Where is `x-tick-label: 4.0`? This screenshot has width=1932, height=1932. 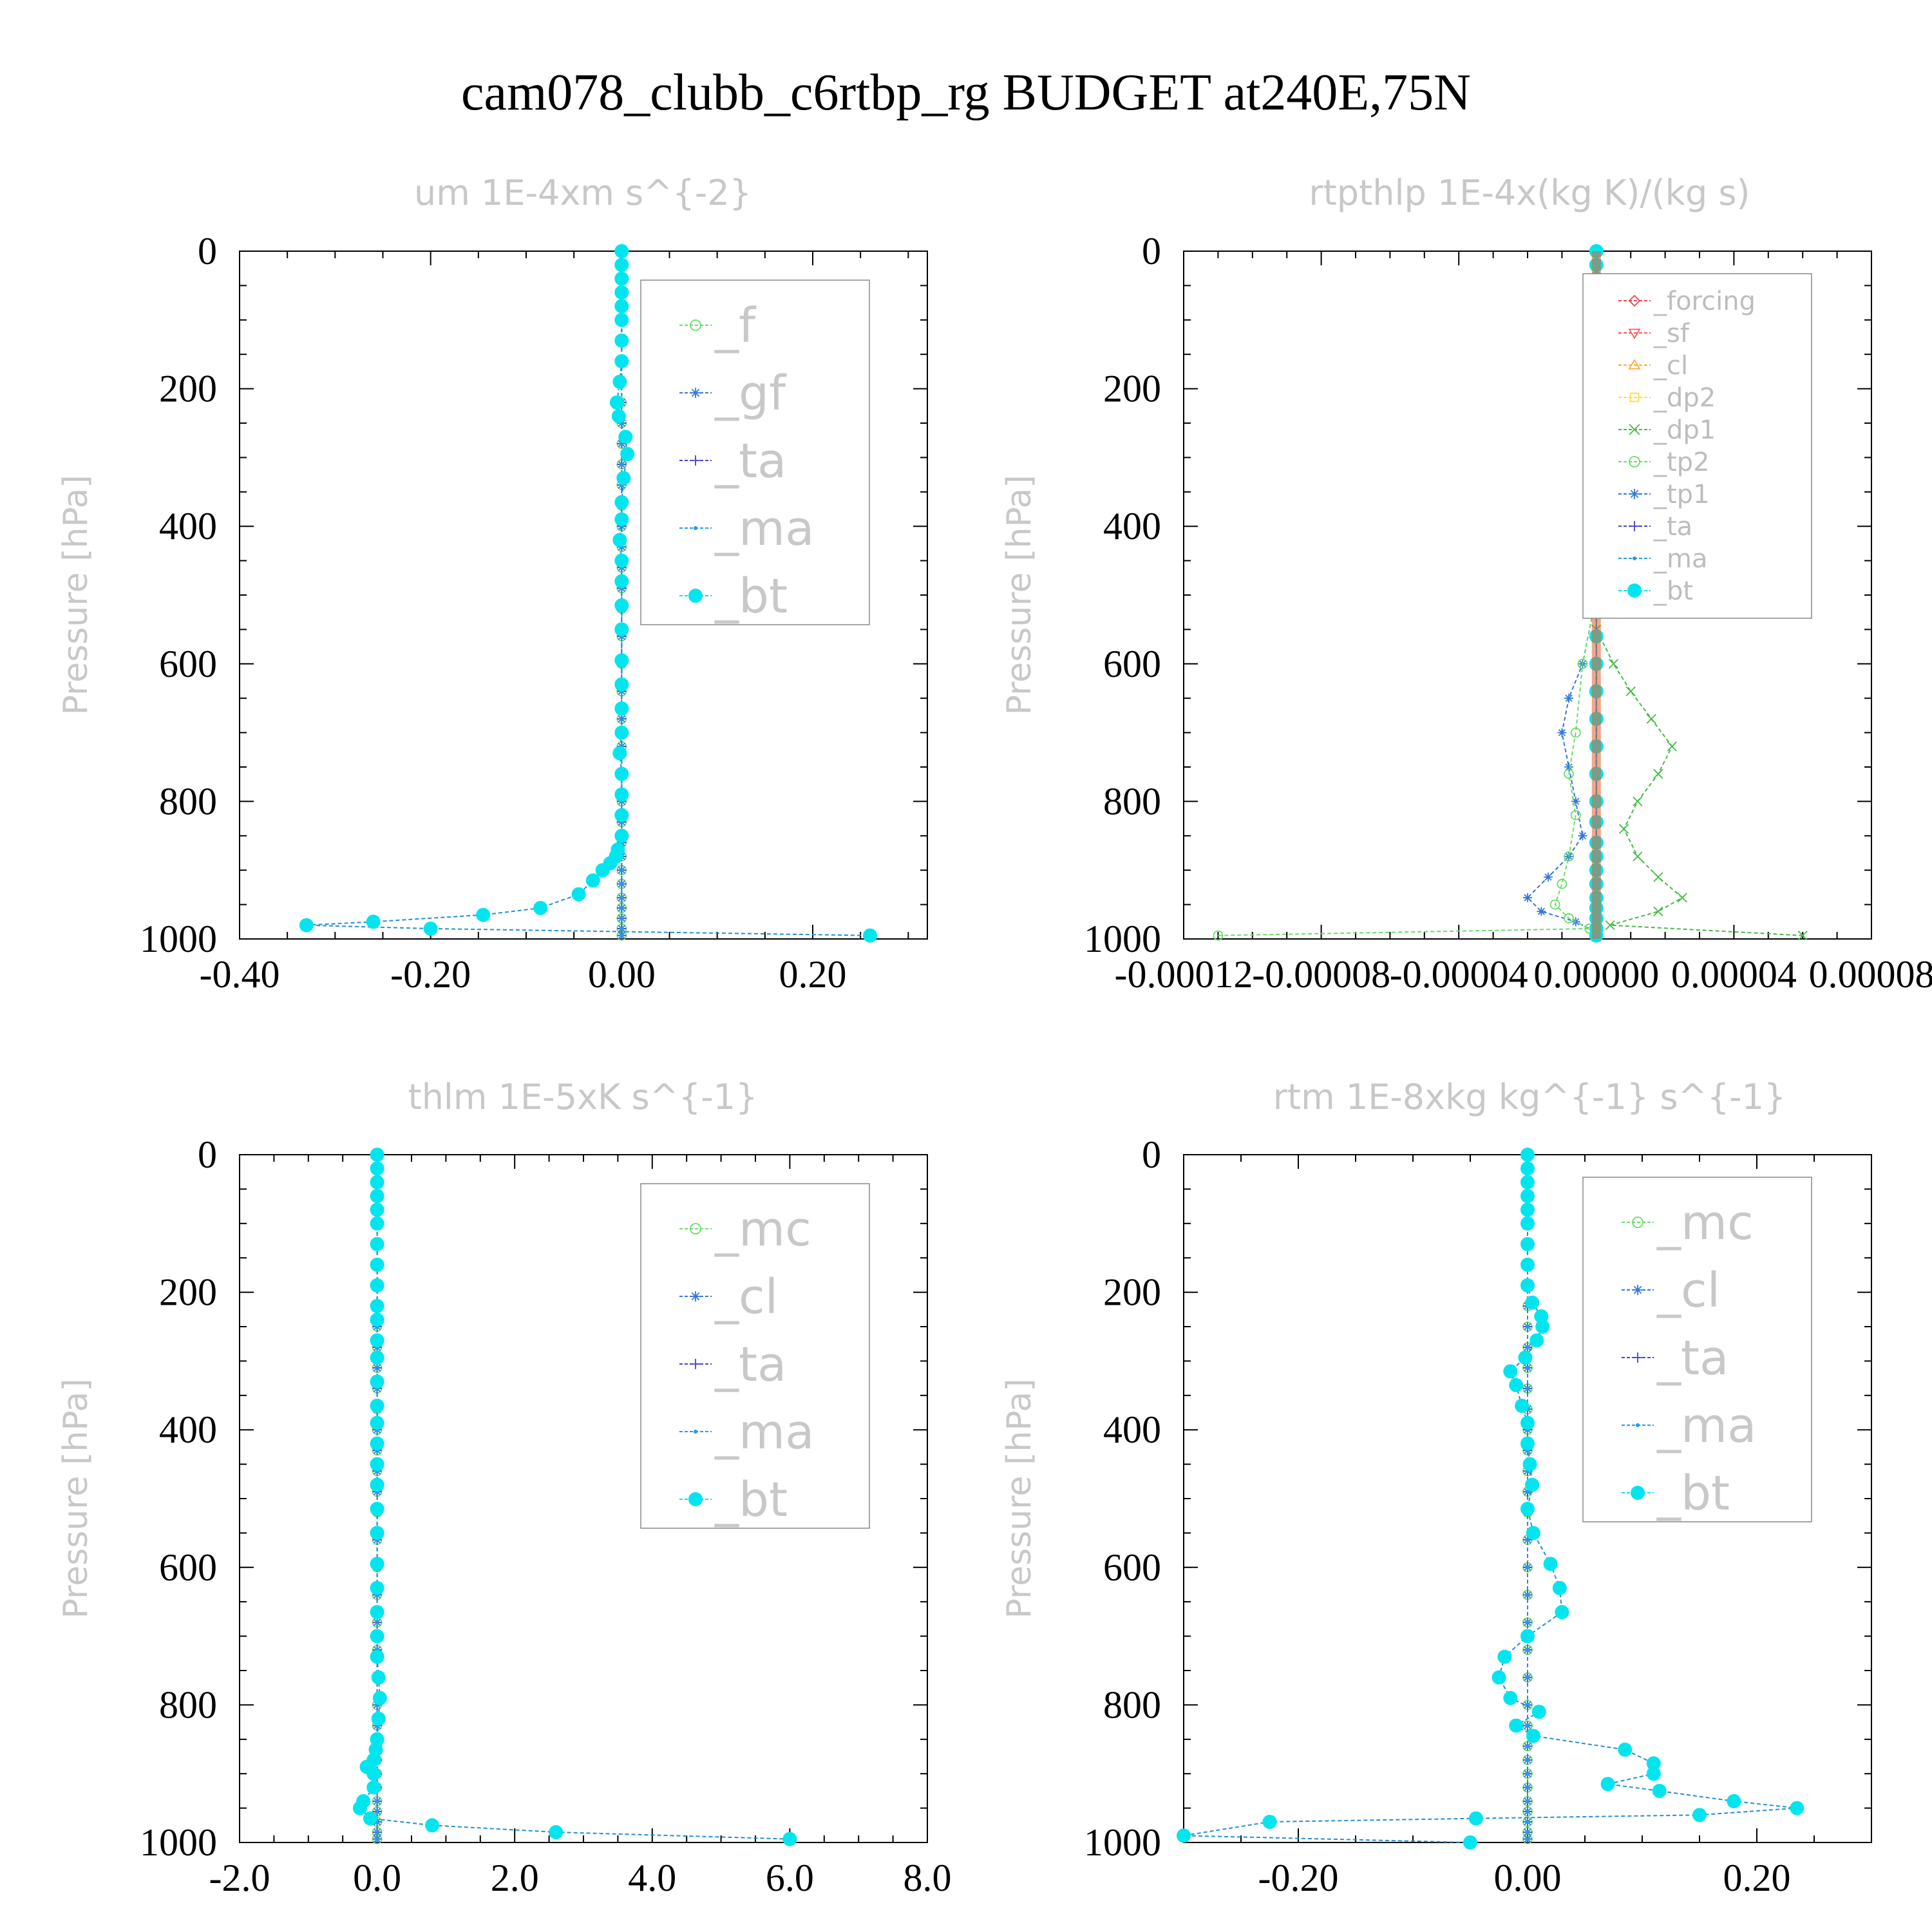
x-tick-label: 4.0 is located at coordinates (652, 1878).